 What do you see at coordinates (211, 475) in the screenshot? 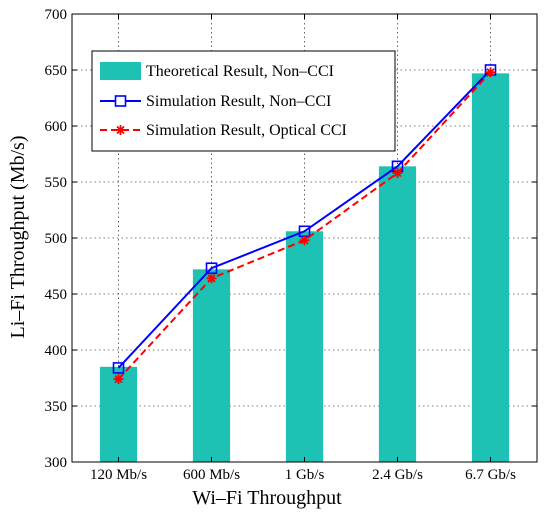
I see `x-tick-label: 600 Mb/s` at bounding box center [211, 475].